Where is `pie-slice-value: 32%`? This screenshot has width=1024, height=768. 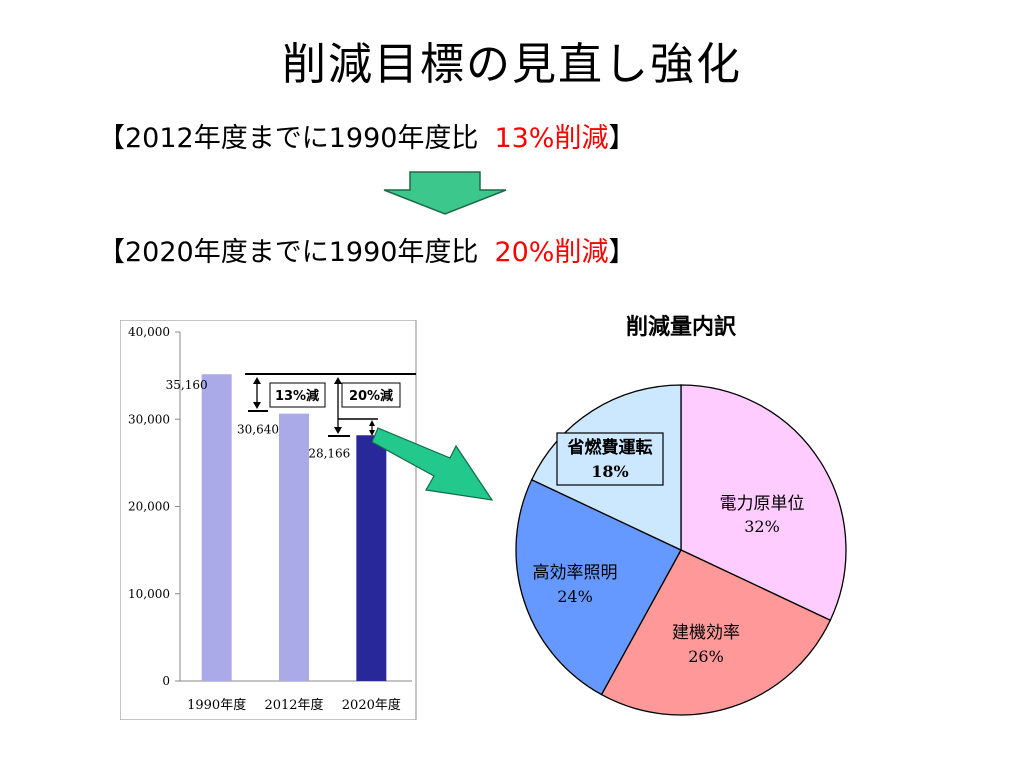
pie-slice-value: 32% is located at coordinates (762, 526).